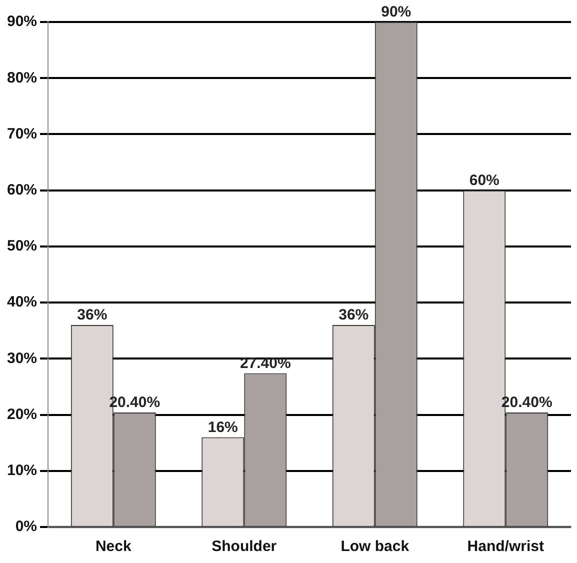  What do you see at coordinates (244, 547) in the screenshot?
I see `x-tick-label: Shoulder` at bounding box center [244, 547].